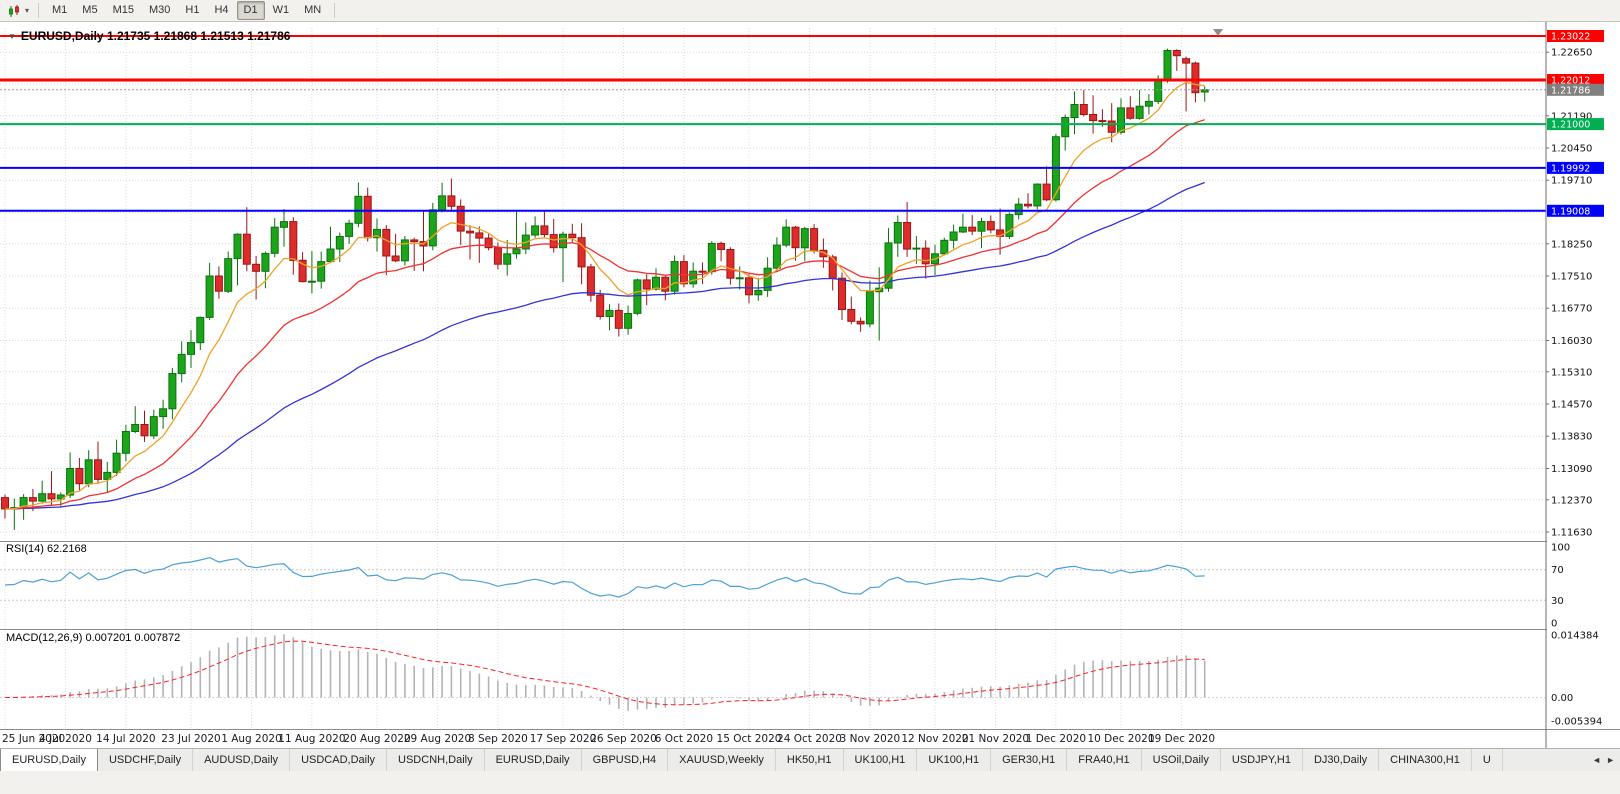 The height and width of the screenshot is (794, 1620). Describe the element at coordinates (1425, 760) in the screenshot. I see `chart-tab-china300-h1: CHINA300,H1` at that location.